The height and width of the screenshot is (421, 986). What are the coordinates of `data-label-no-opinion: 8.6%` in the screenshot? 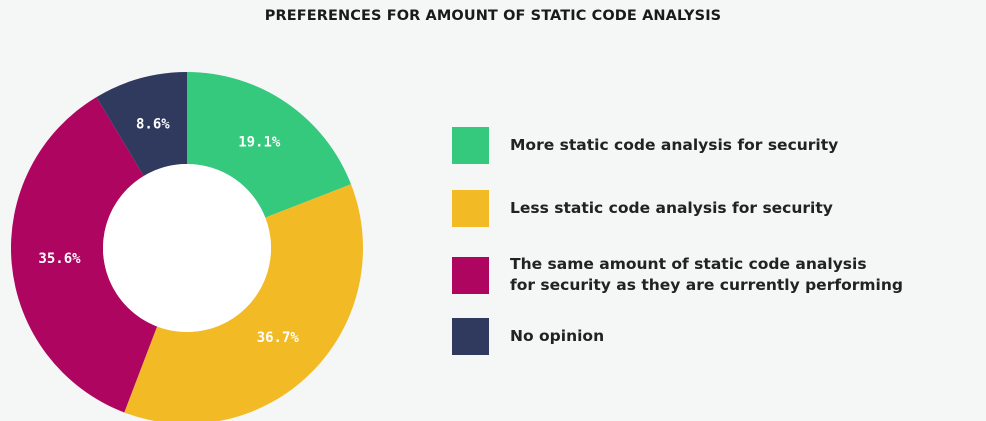 It's located at (153, 125).